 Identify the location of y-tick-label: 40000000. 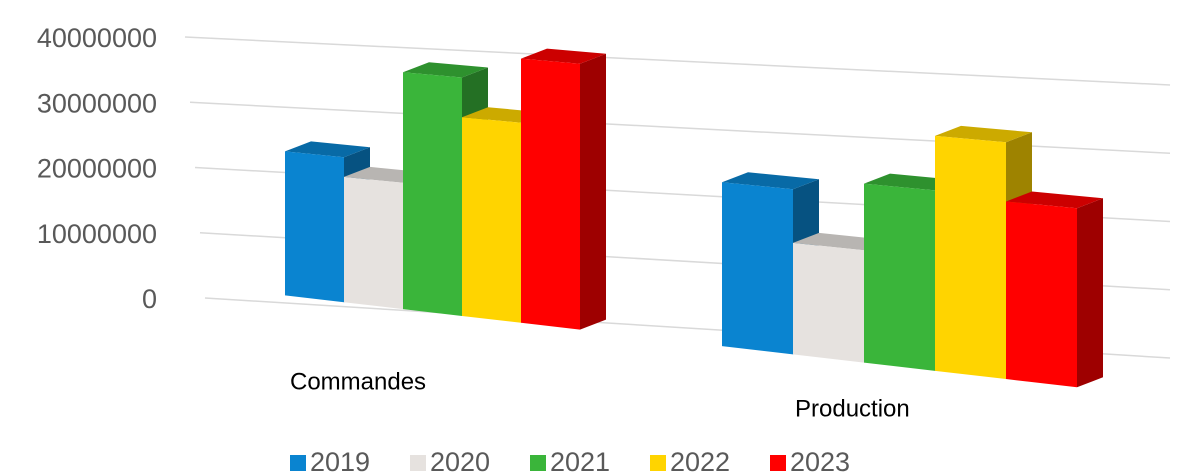
(97, 38).